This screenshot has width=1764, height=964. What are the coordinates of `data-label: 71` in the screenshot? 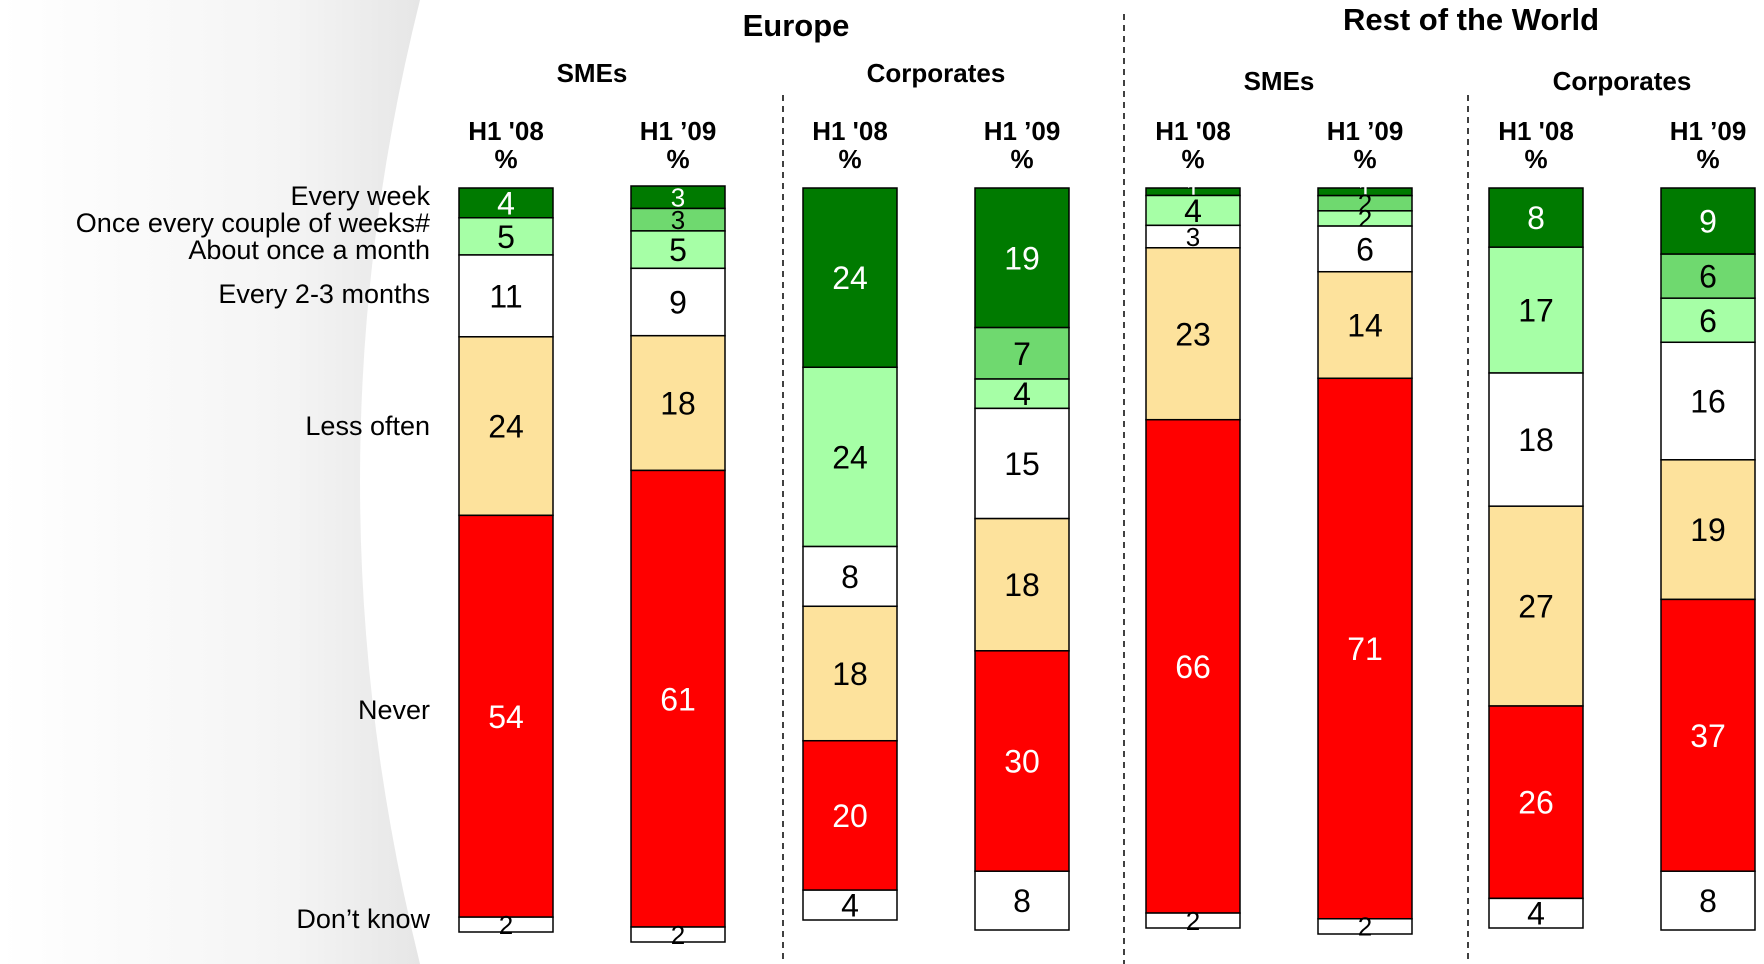 It's located at (1365, 649).